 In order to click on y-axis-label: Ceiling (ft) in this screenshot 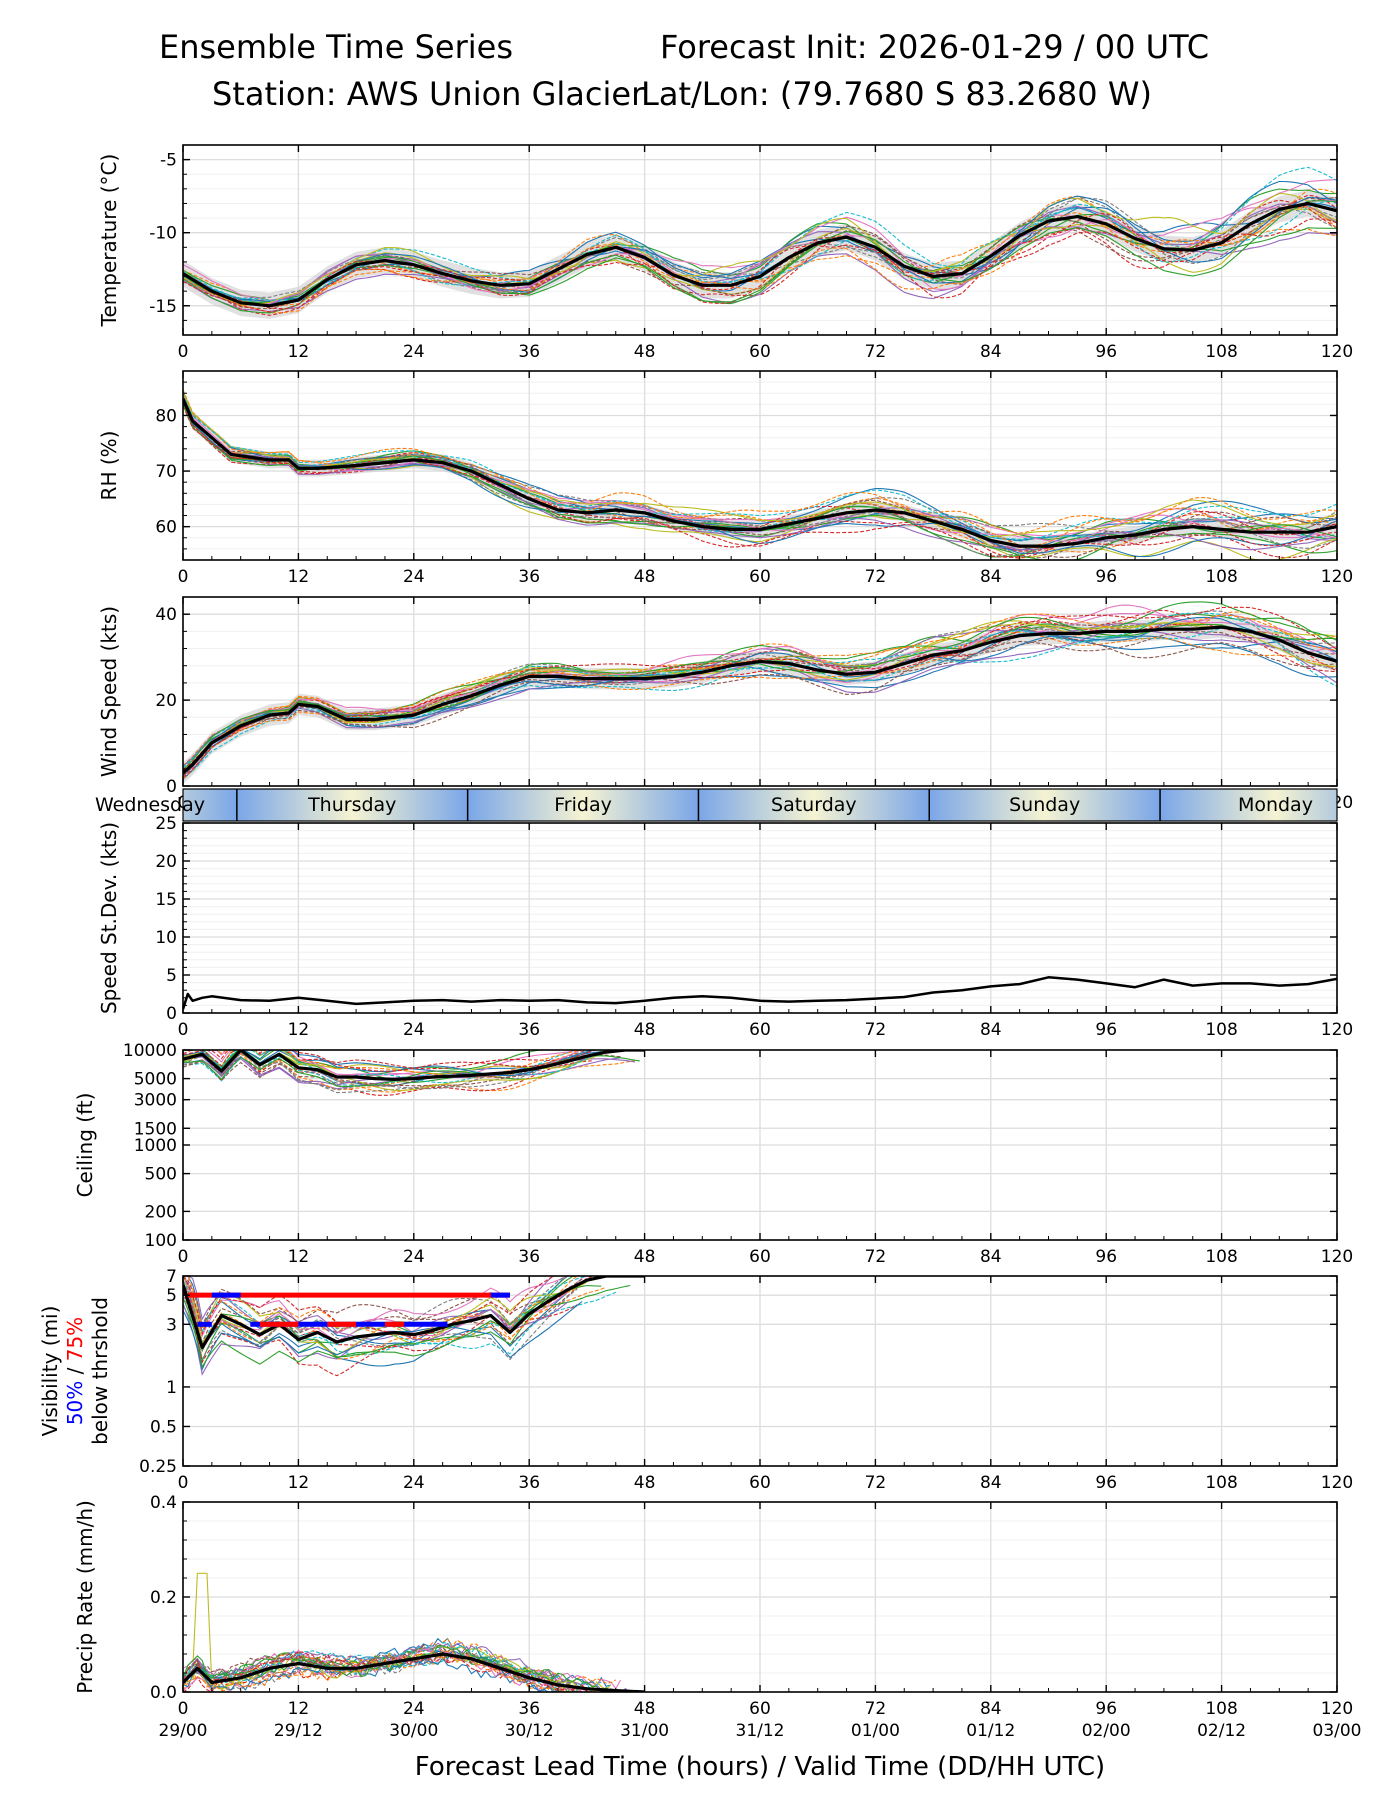, I will do `click(85, 1145)`.